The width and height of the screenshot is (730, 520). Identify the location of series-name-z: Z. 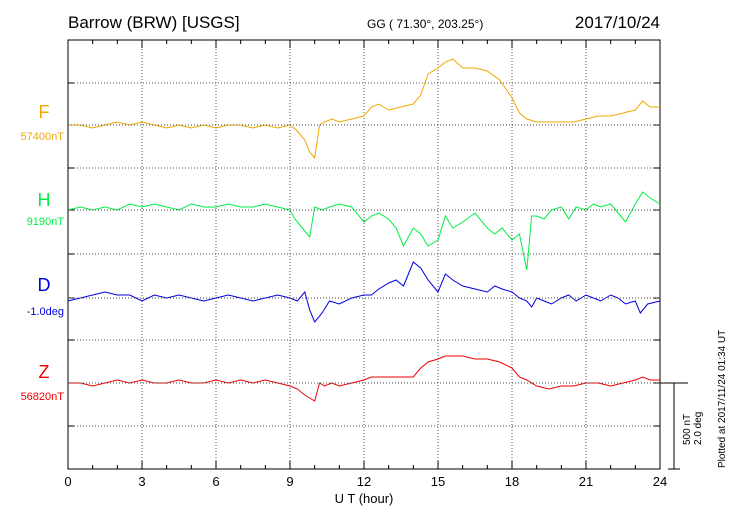
(44, 372).